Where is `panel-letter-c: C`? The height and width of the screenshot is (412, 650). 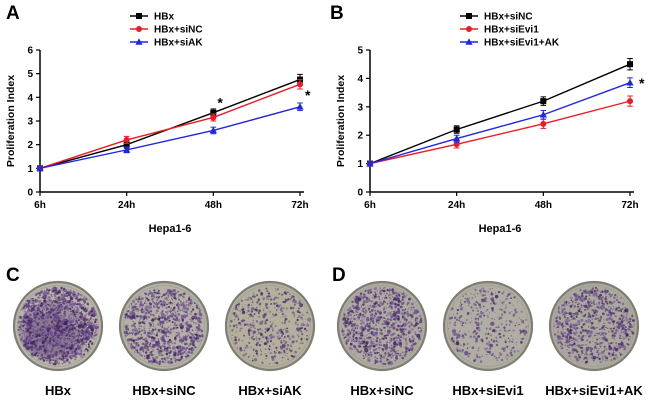 panel-letter-c: C is located at coordinates (13, 275).